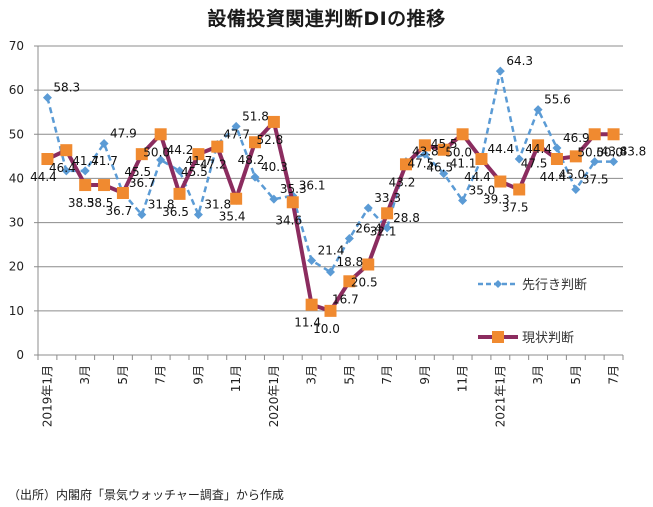 This screenshot has width=653, height=507. Describe the element at coordinates (270, 140) in the screenshot. I see `data-label-current: 52.8` at that location.